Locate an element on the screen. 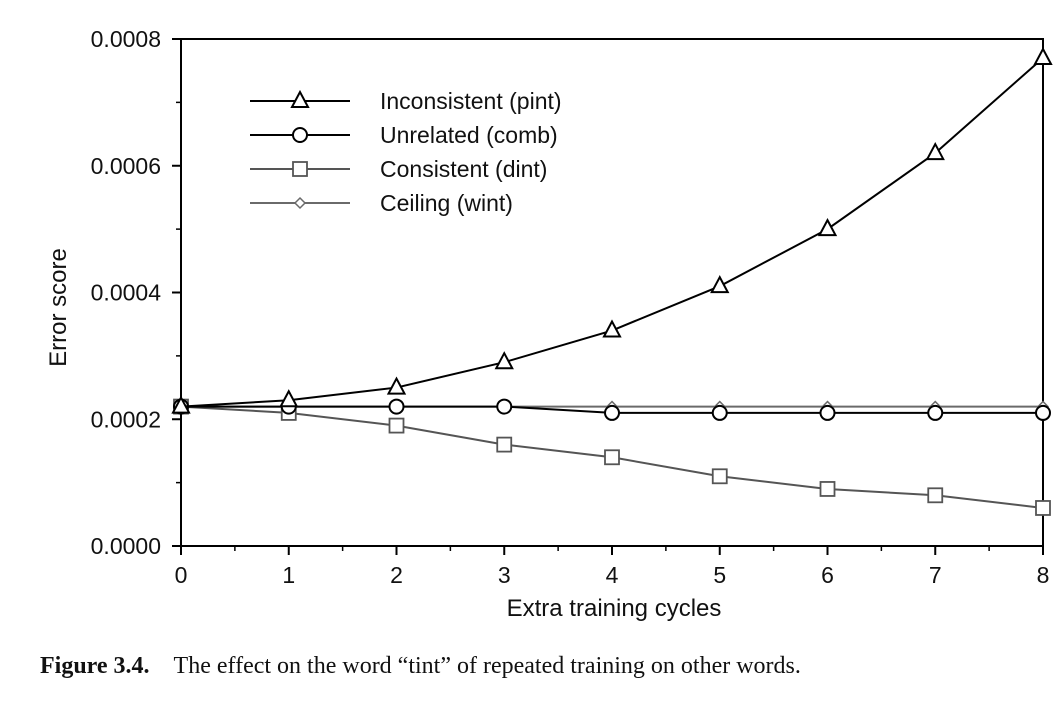 The image size is (1064, 702). legend-item: Ceiling (wint) is located at coordinates (381, 203).